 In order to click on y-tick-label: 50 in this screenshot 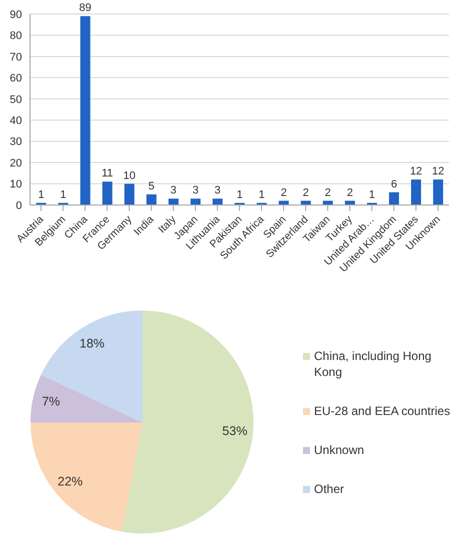, I will do `click(16, 100)`.